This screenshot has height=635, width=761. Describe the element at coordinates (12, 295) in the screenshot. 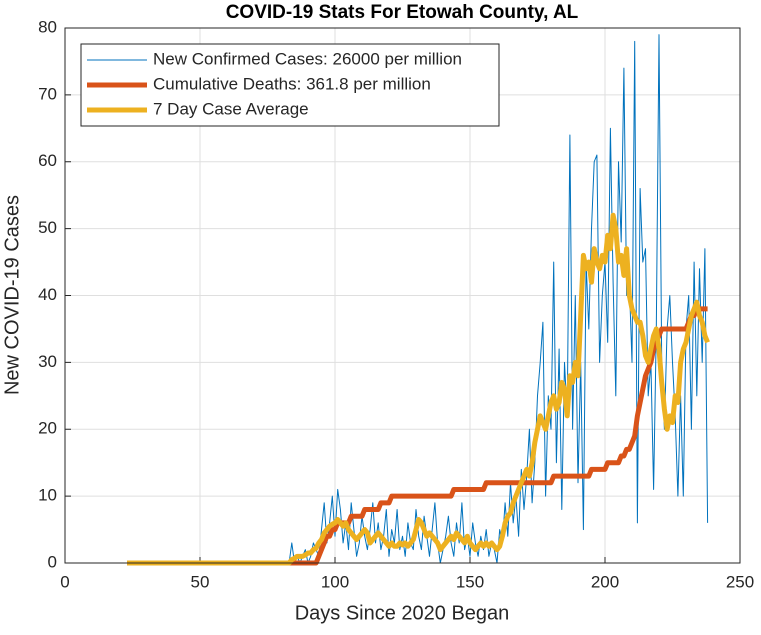

I see `y-axis-label: New COVID-19 Cases` at that location.